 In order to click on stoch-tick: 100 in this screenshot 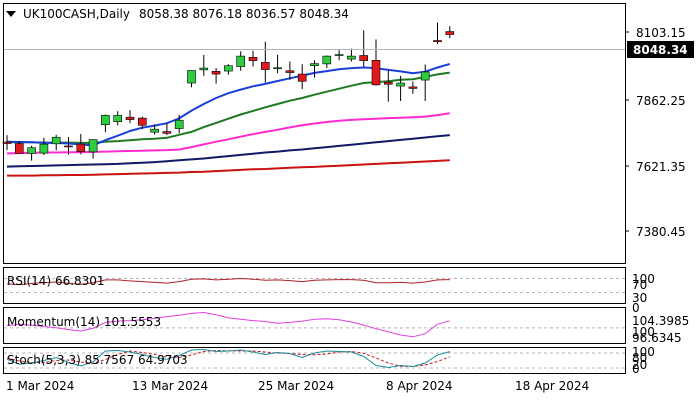, I will do `click(643, 352)`.